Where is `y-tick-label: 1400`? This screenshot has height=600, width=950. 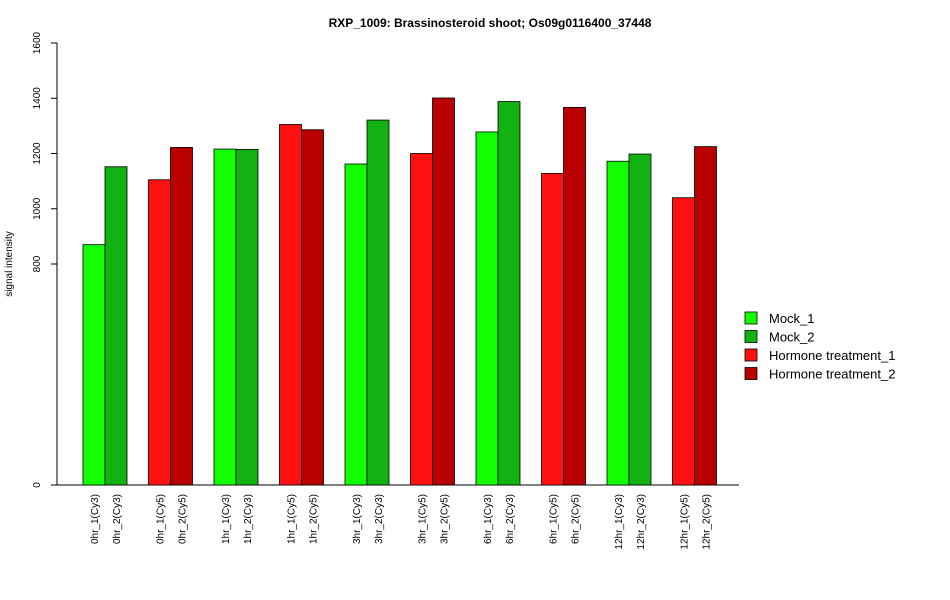
y-tick-label: 1400 is located at coordinates (37, 98).